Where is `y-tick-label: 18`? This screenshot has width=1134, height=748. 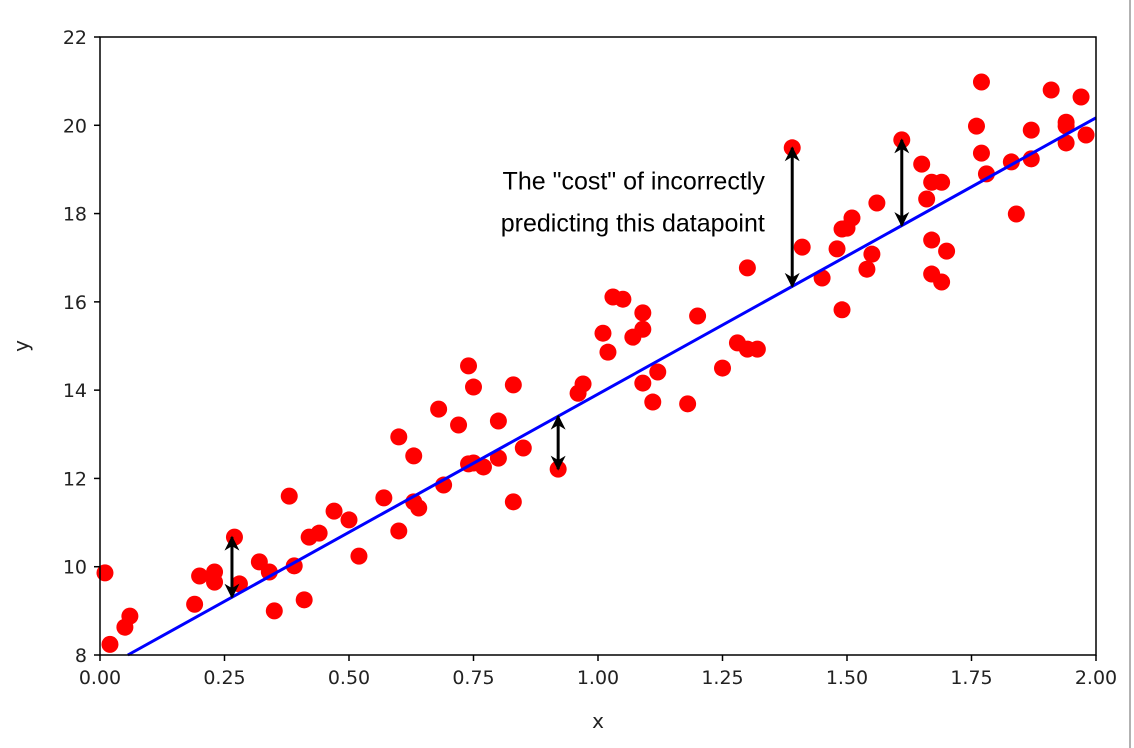 y-tick-label: 18 is located at coordinates (75, 215).